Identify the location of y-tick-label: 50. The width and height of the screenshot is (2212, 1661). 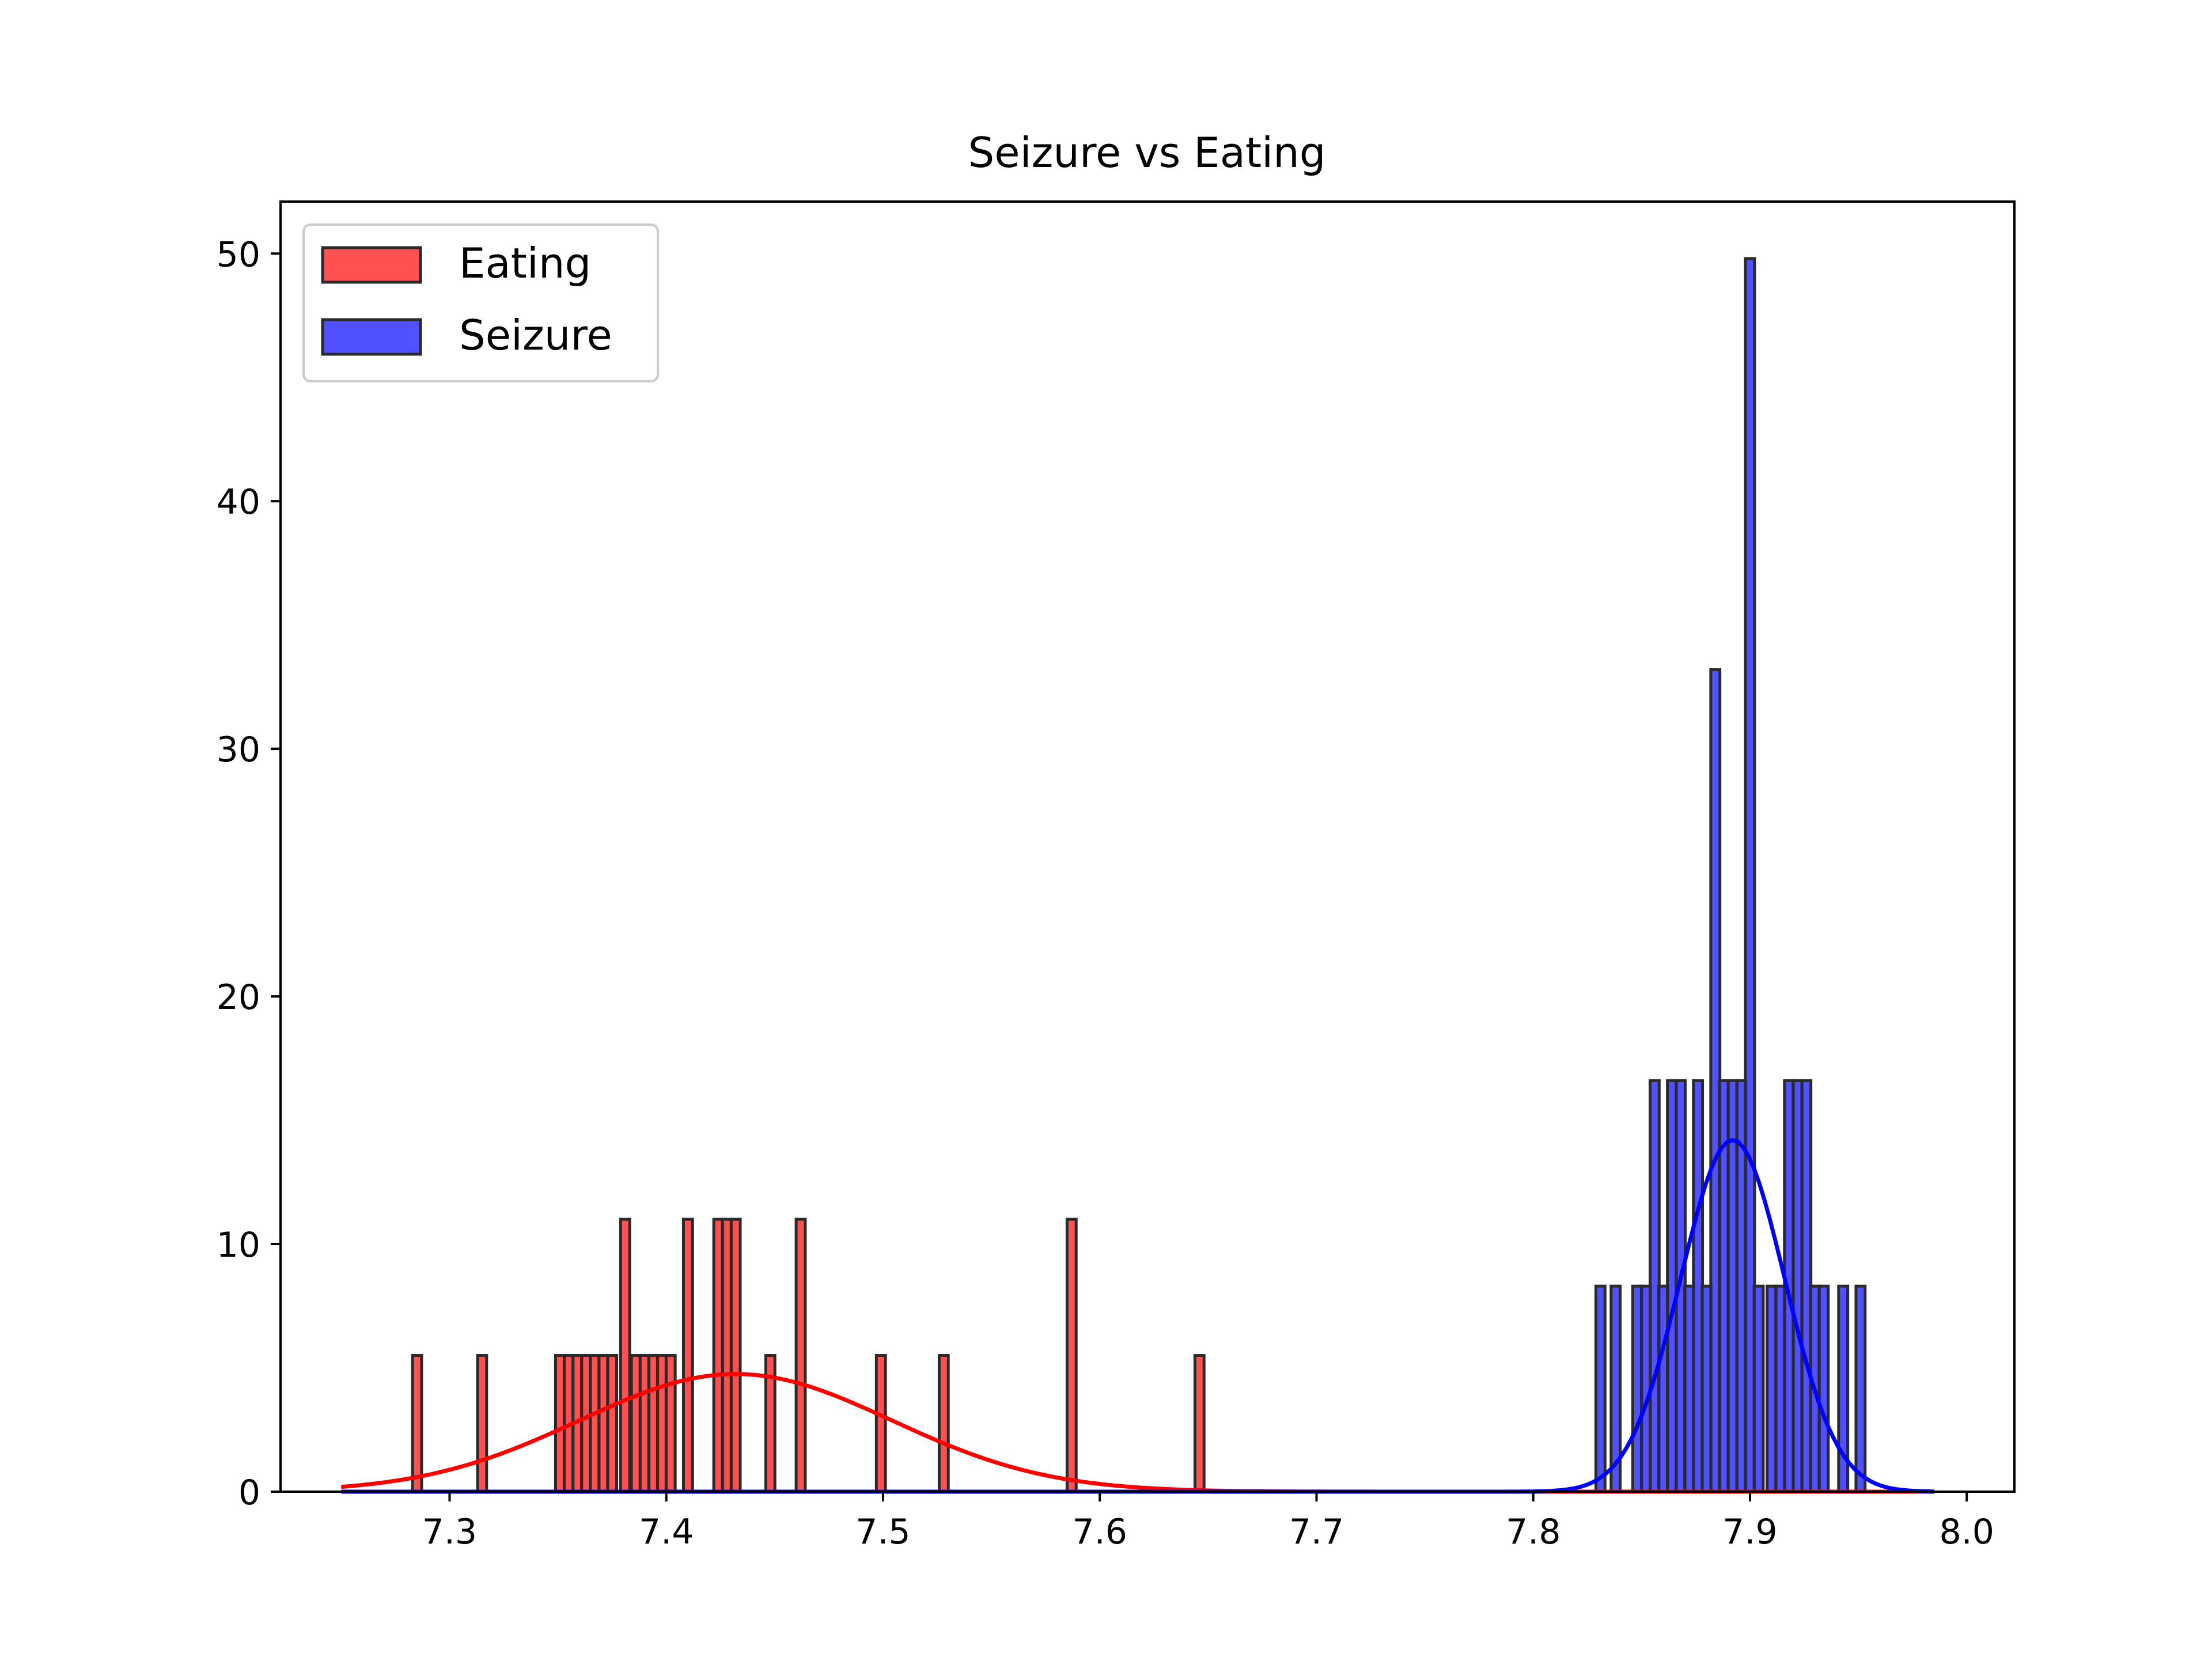
(238, 254).